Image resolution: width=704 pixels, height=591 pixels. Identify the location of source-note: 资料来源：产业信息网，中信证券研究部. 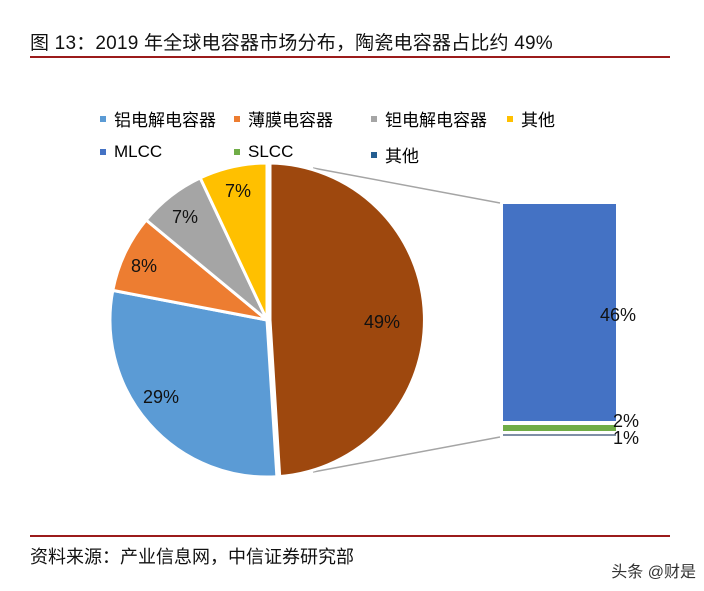
(192, 557).